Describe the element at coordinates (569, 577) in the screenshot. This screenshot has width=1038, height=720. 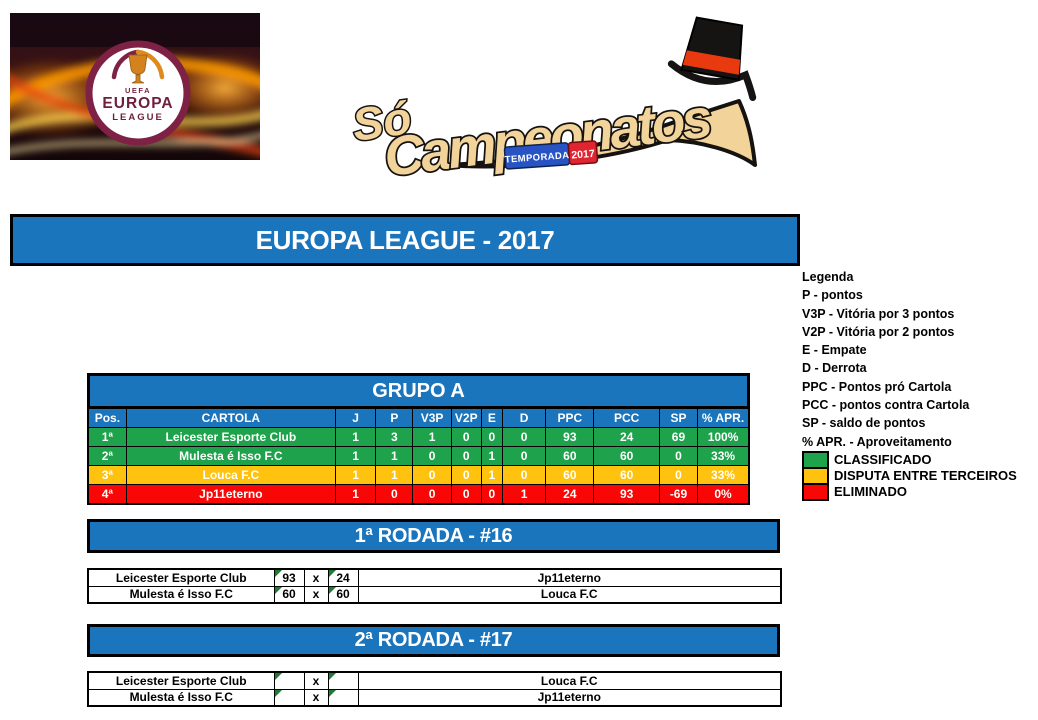
I see `away-team: Jp11eterno` at that location.